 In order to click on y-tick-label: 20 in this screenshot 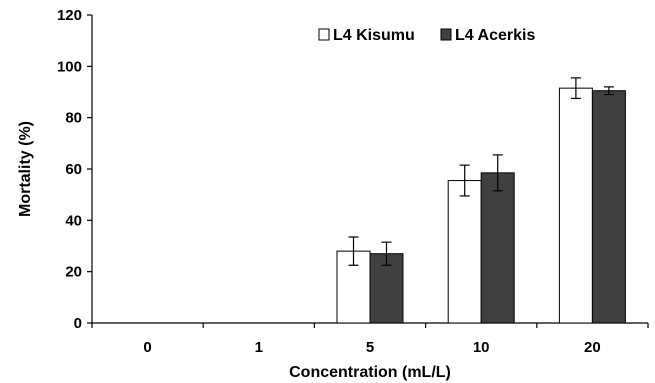, I will do `click(73, 272)`.